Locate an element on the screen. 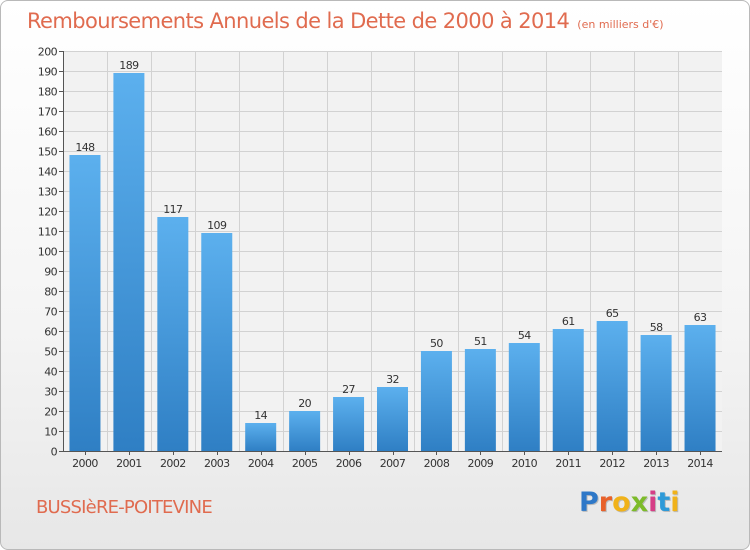  bar-2005 is located at coordinates (305, 431).